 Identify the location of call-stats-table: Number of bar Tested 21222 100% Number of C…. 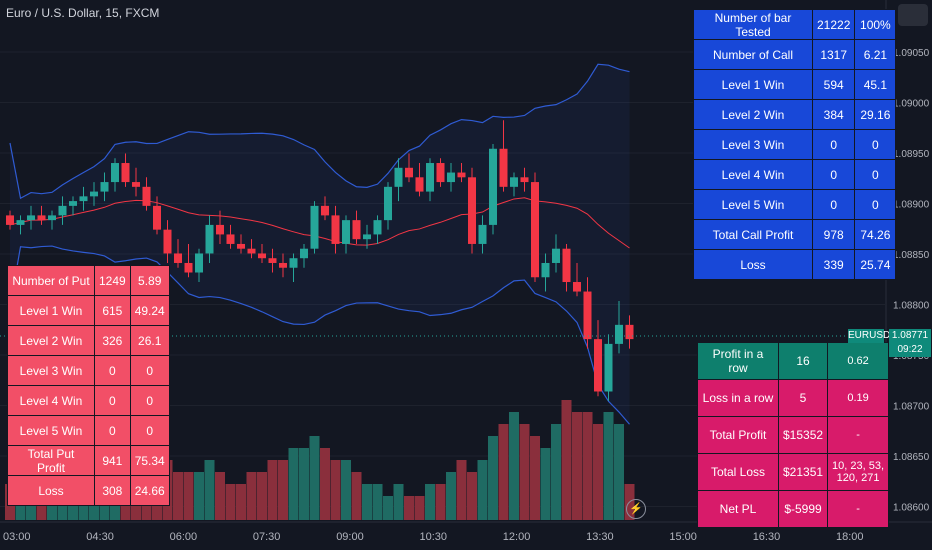
(795, 144).